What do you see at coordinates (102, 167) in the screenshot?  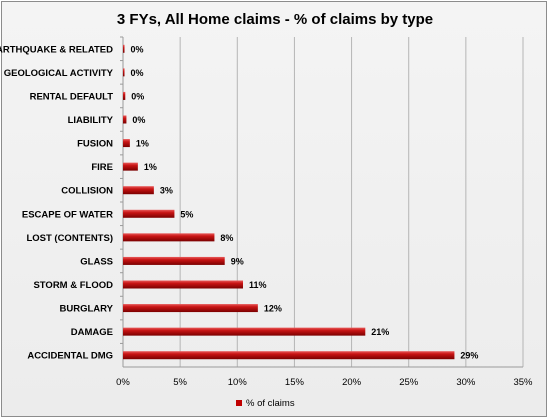 I see `category-label: FIRE` at bounding box center [102, 167].